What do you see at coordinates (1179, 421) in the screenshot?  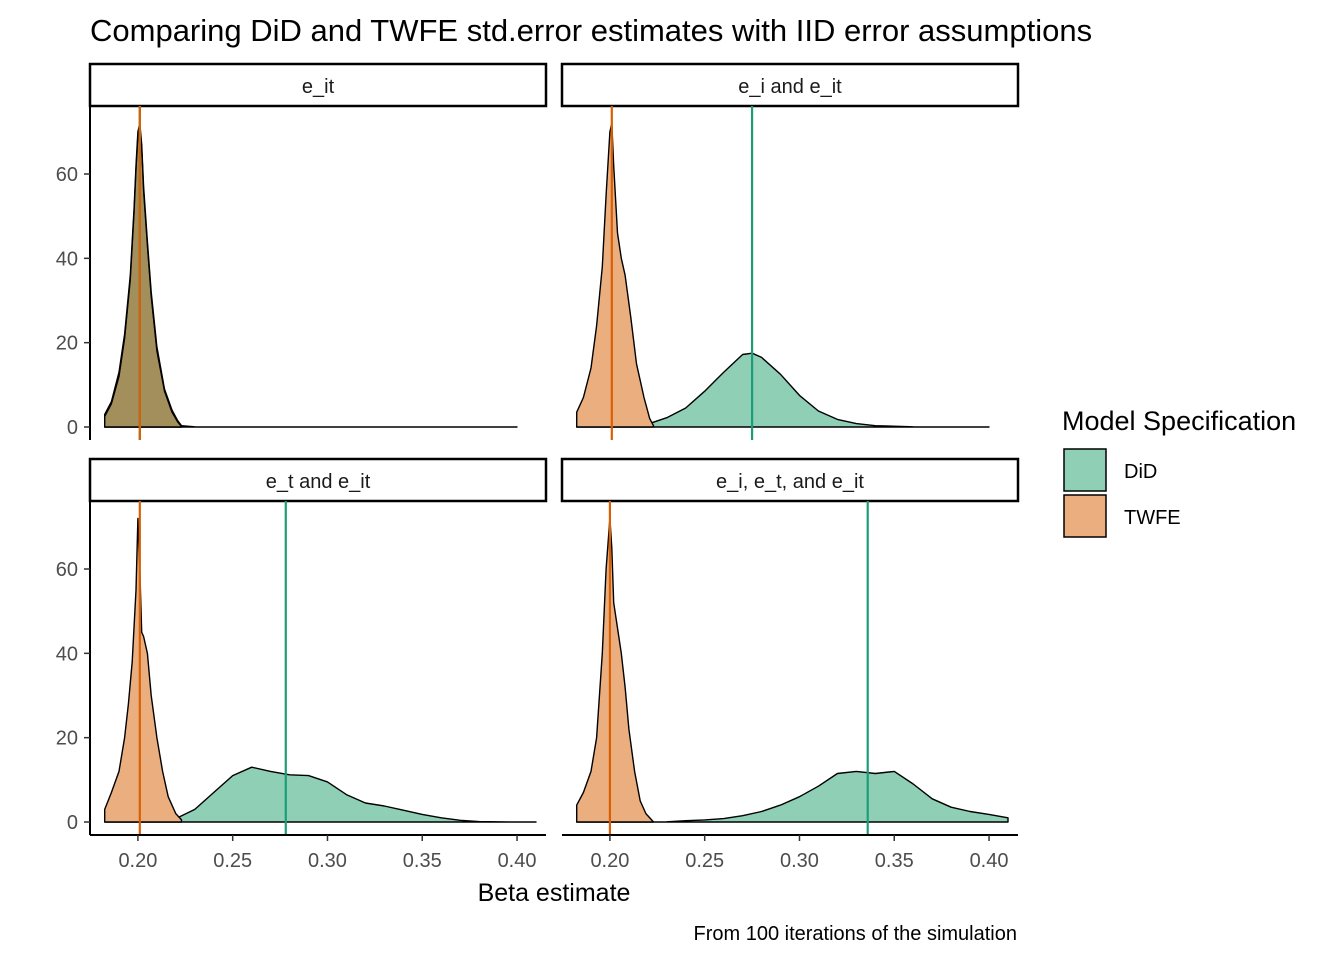 I see `legend-title: Model Specification` at bounding box center [1179, 421].